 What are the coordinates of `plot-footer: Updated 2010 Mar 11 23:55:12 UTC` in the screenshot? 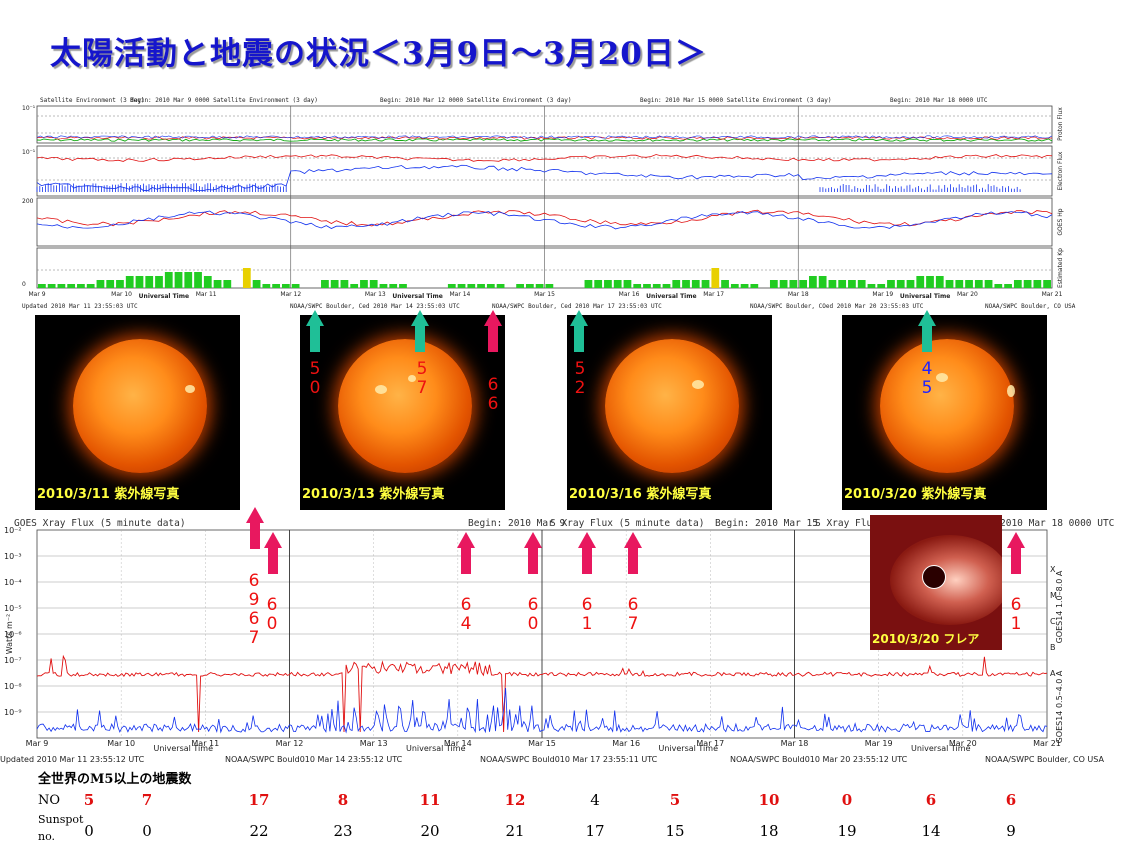 It's located at (72, 759).